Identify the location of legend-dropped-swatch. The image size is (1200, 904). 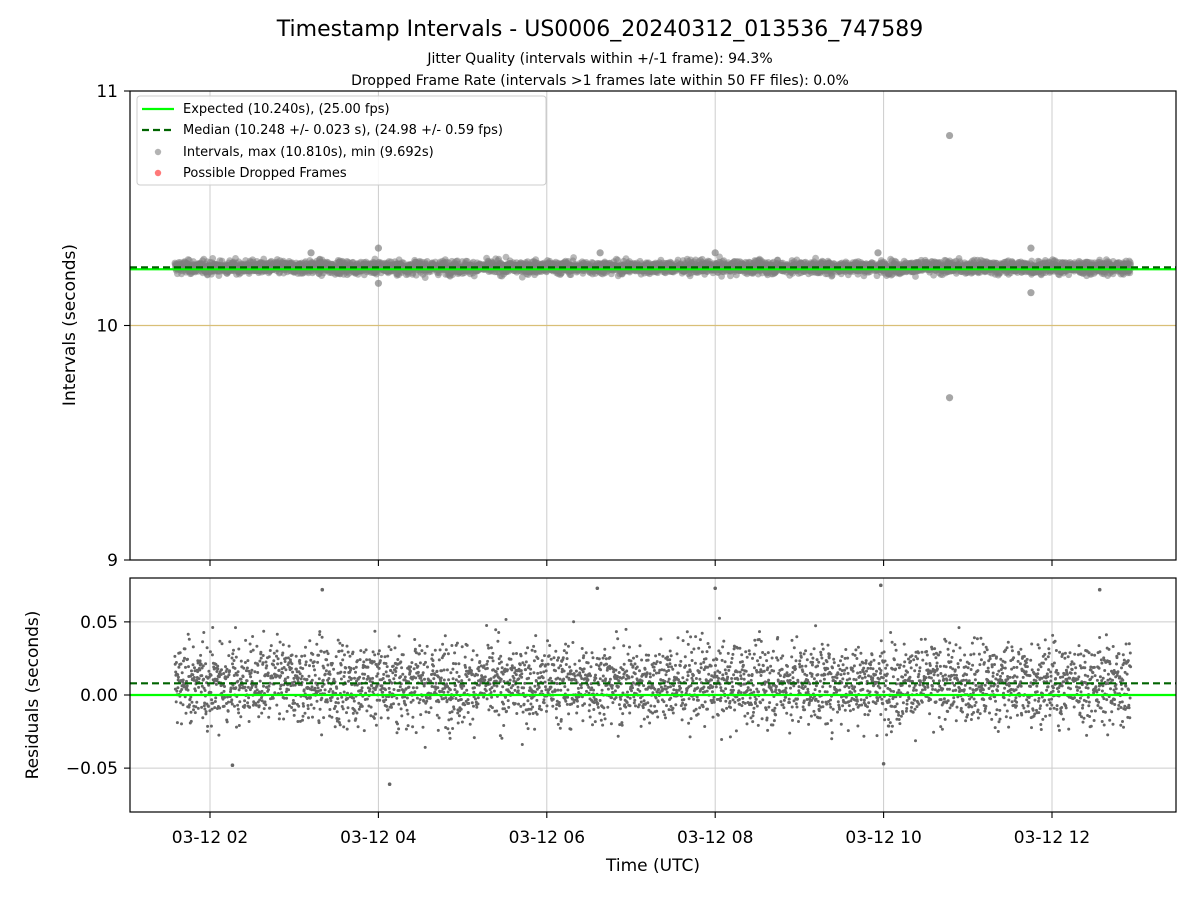
(158, 173).